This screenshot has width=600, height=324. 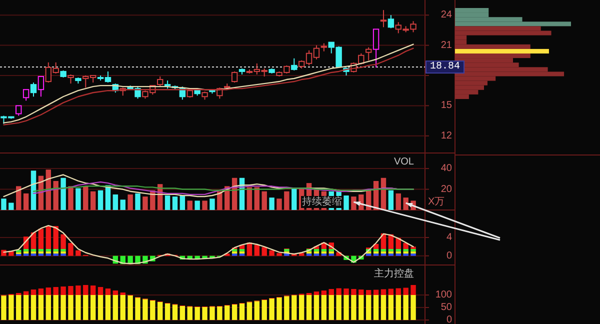 I want to click on chart-title: 主力控盘, so click(x=394, y=274).